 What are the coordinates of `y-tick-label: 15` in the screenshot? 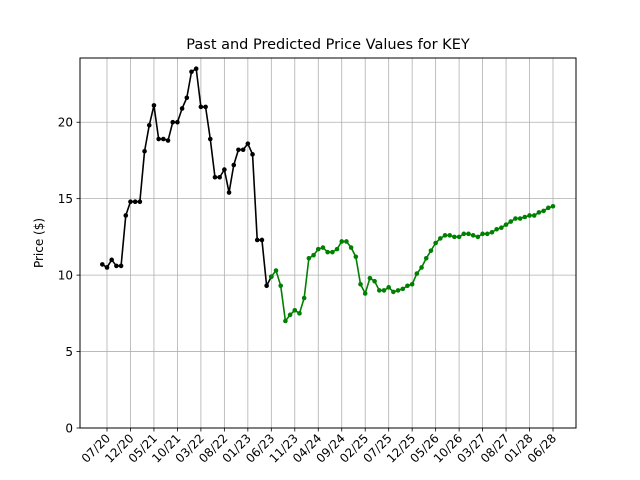 It's located at (65, 199).